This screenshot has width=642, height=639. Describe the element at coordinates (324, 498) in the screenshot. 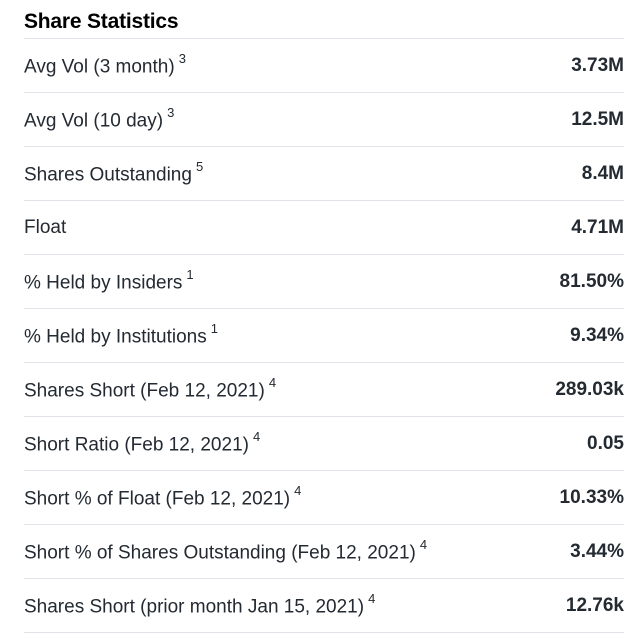

I see `table-row-short-percent-of-float: Short % of Float (Feb 12, 2021) 4 10.33%` at that location.